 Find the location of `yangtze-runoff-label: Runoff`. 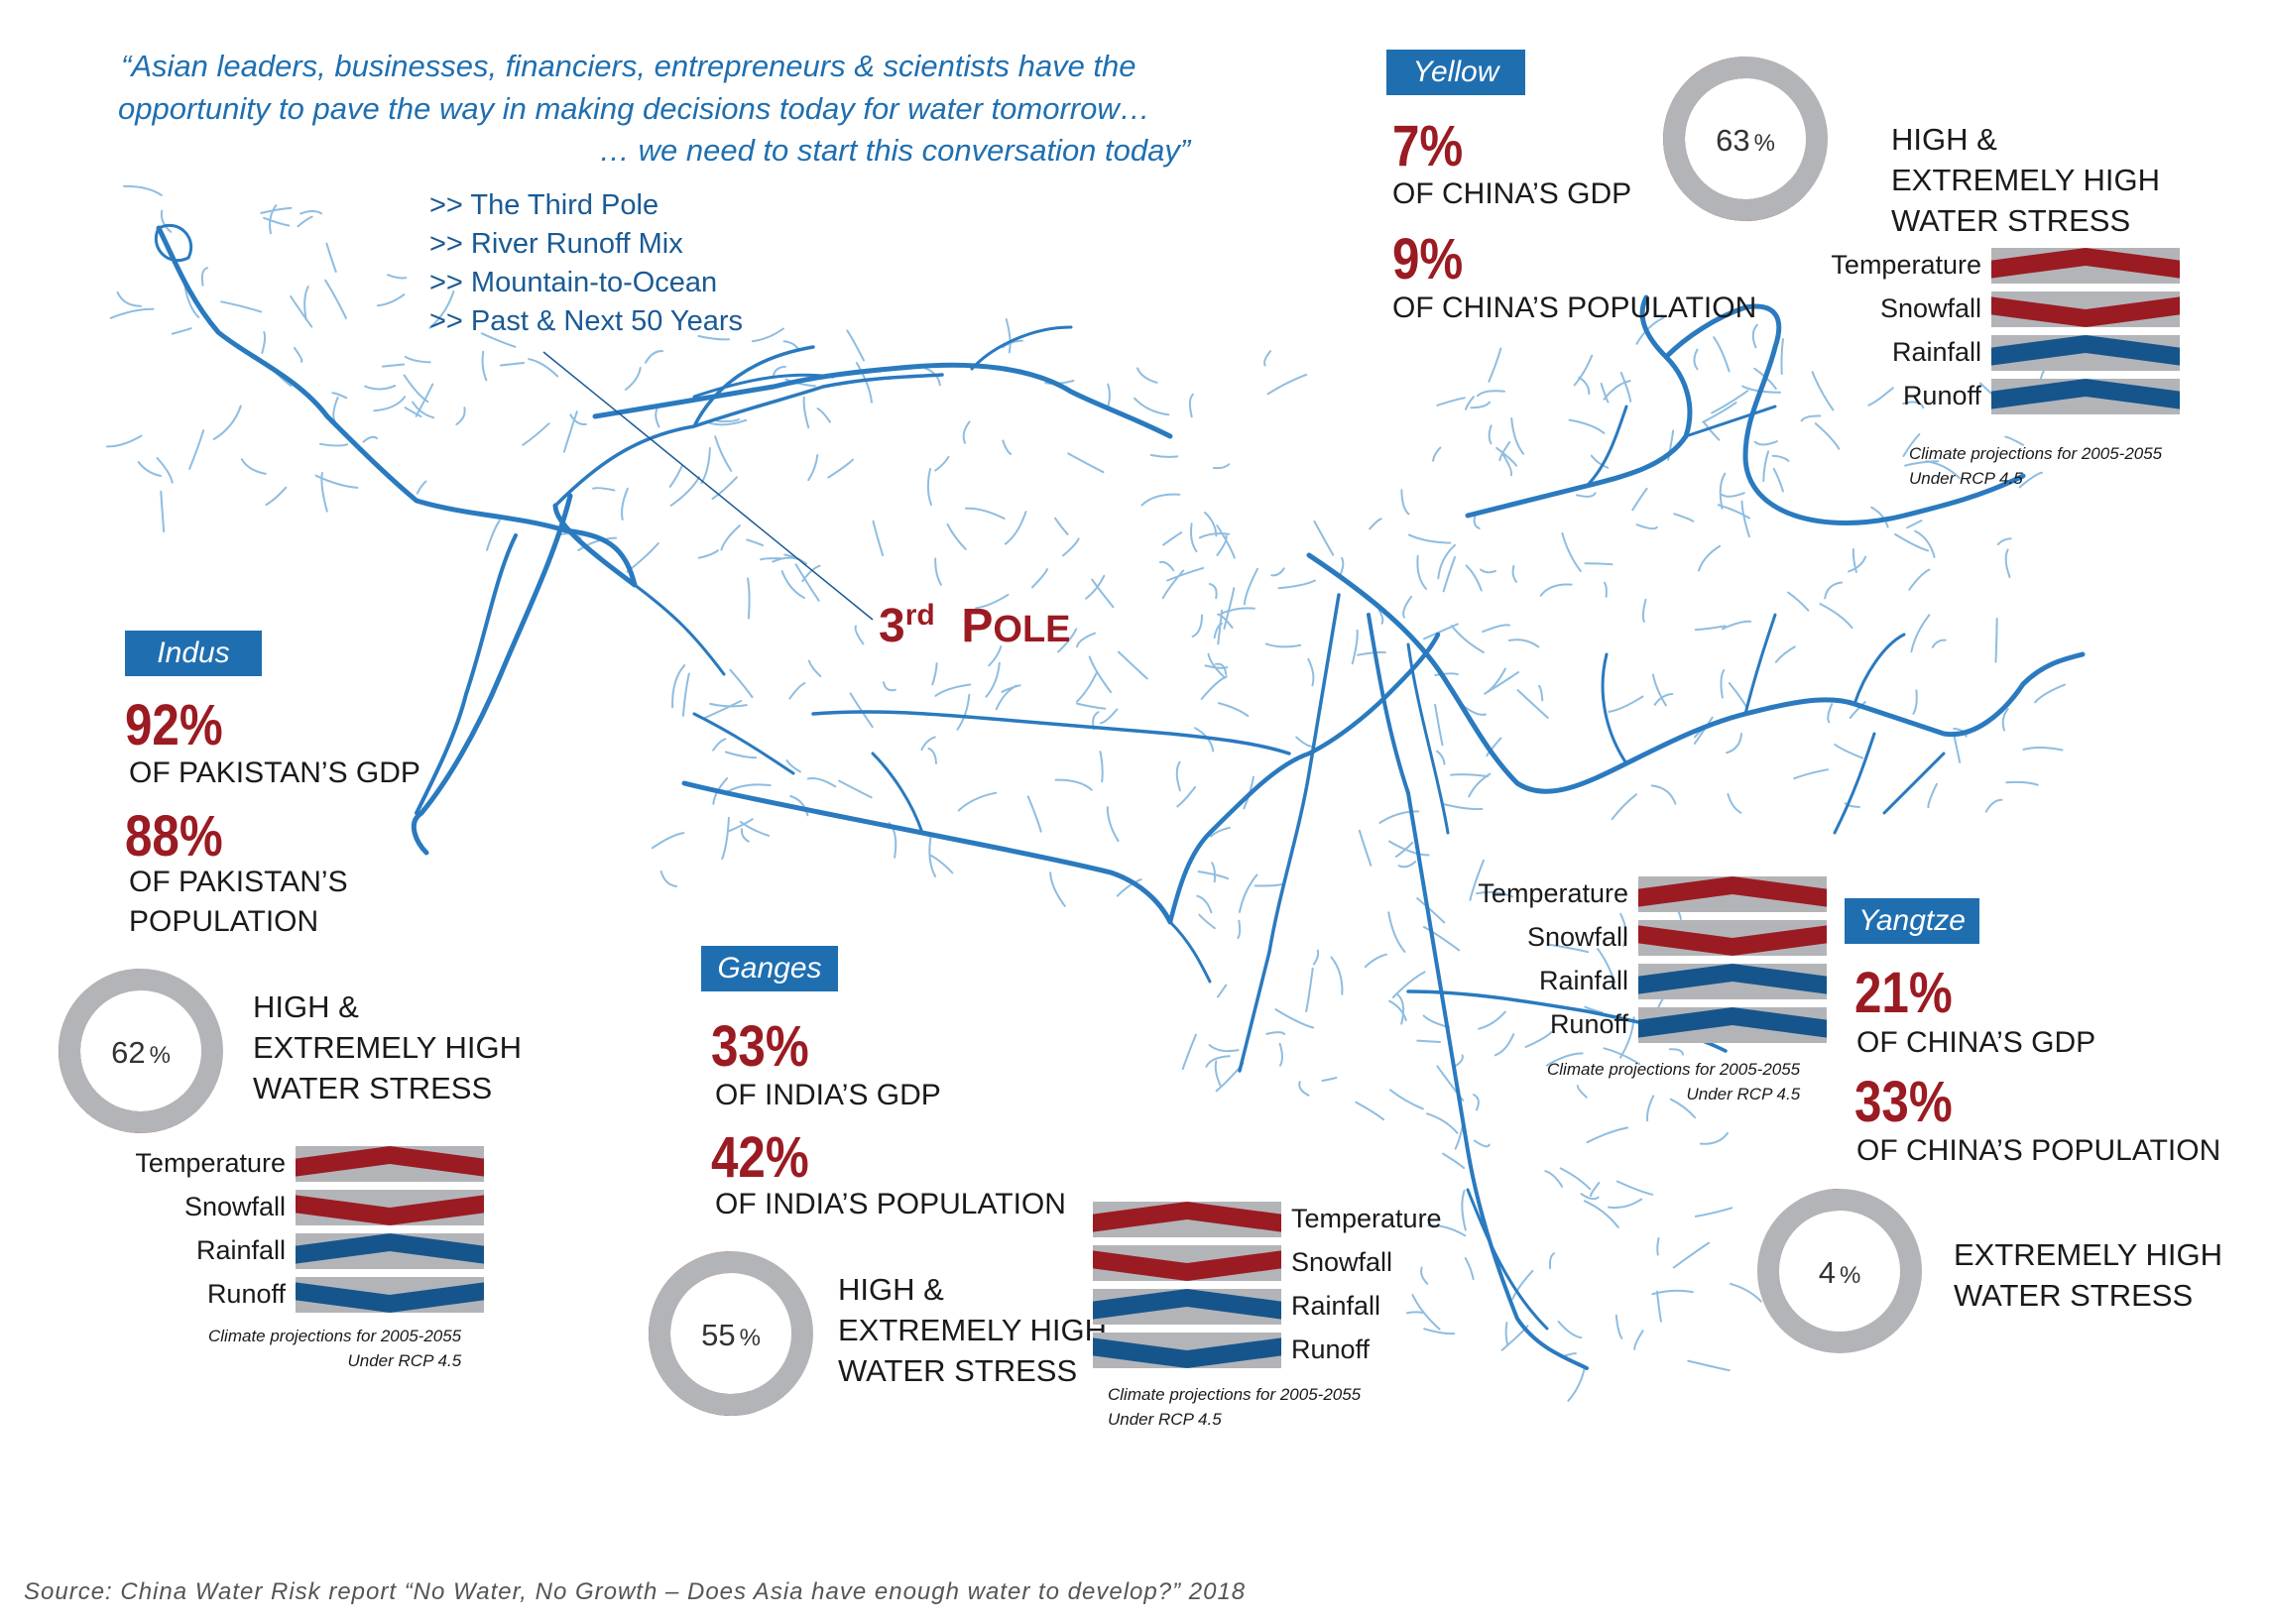

yangtze-runoff-label: Runoff is located at coordinates (1589, 1024).